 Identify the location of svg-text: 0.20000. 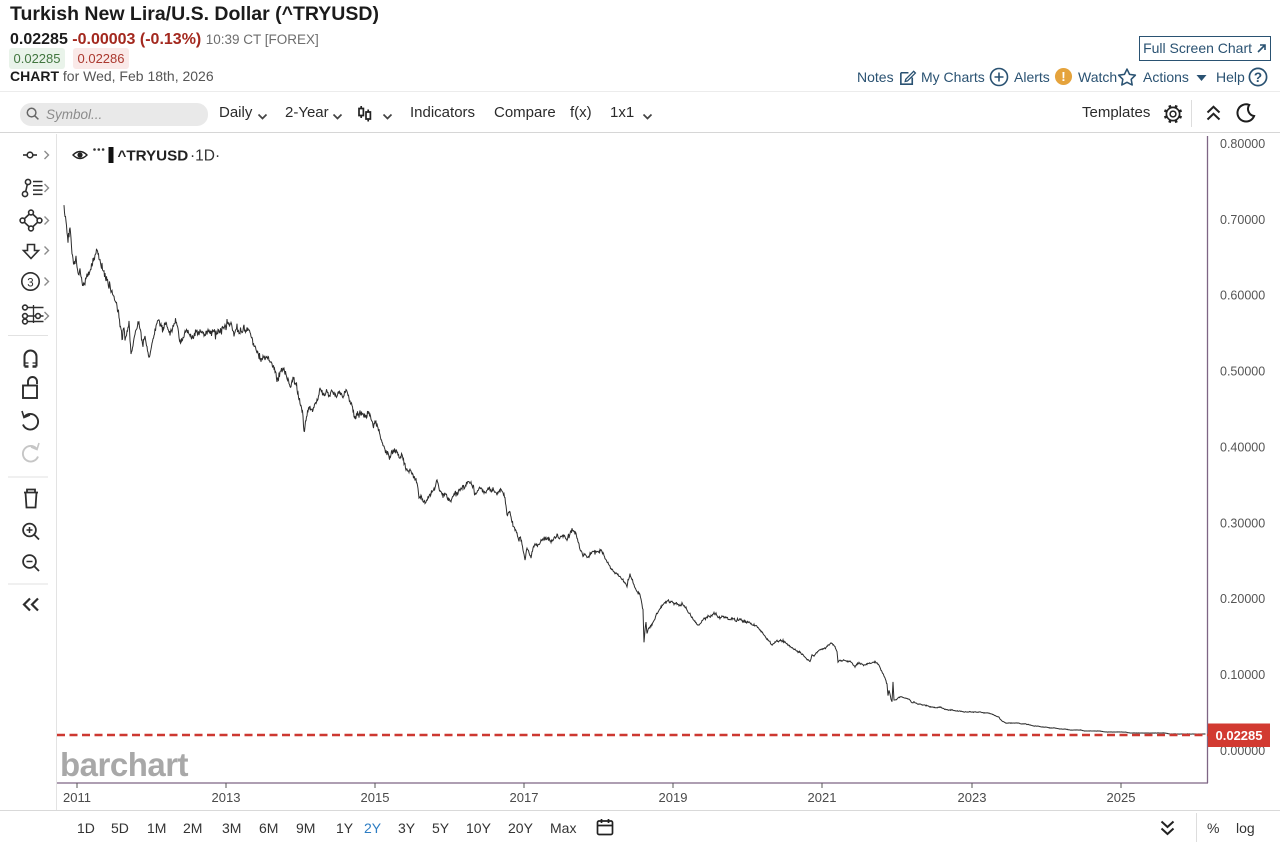
(1242, 599).